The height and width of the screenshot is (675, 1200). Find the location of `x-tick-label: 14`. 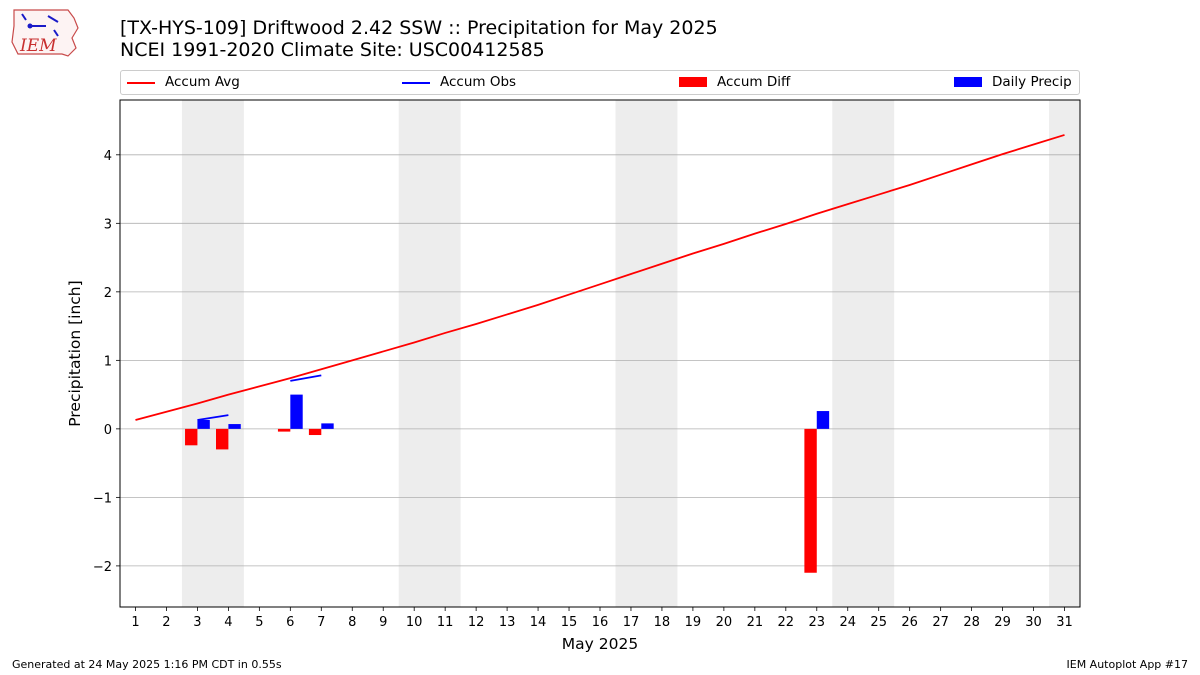

x-tick-label: 14 is located at coordinates (538, 622).